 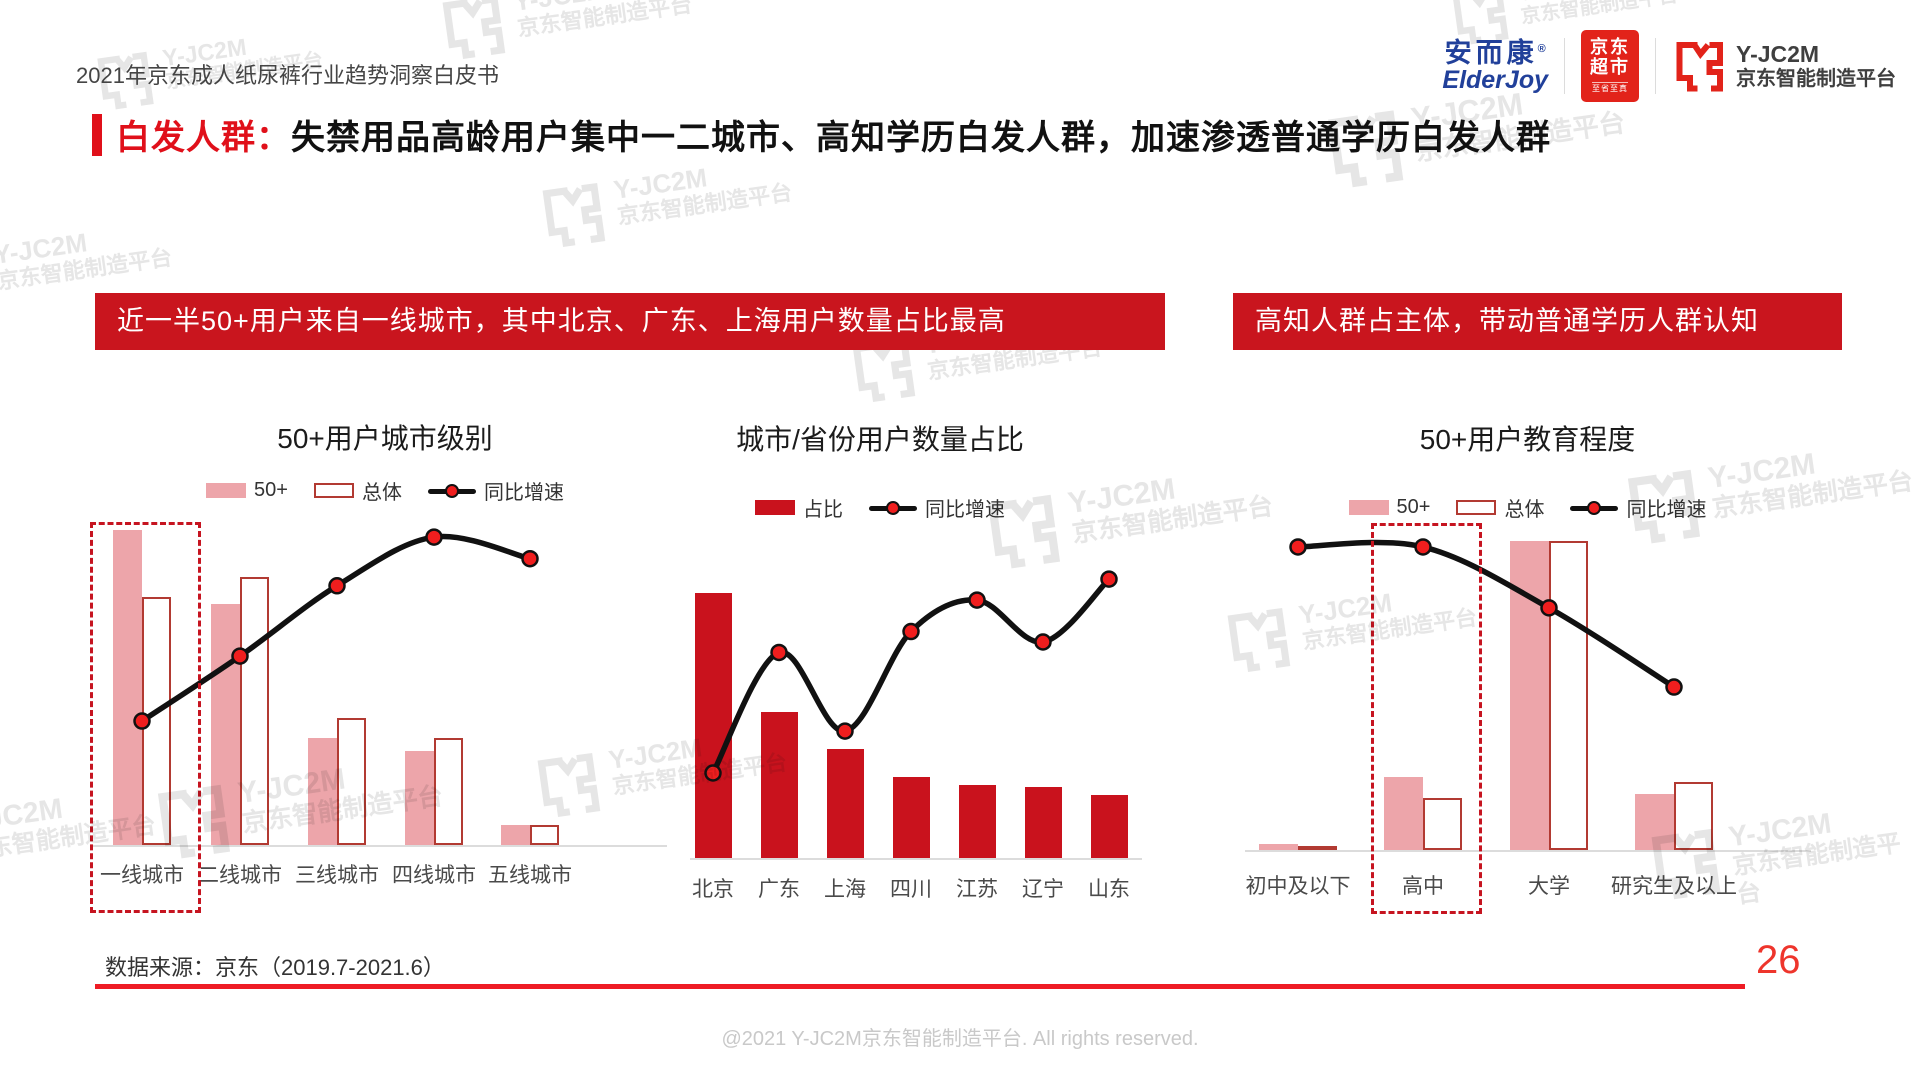 I want to click on title-rest: 失禁用品高龄用户集中一二城市、高知学历白发人群，加速渗透普通学历白发人群, so click(x=921, y=138).